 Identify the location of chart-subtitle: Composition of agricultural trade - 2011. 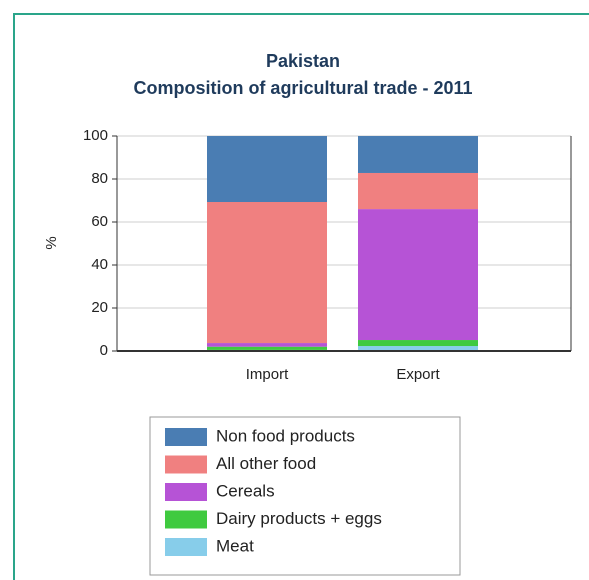
(302, 88).